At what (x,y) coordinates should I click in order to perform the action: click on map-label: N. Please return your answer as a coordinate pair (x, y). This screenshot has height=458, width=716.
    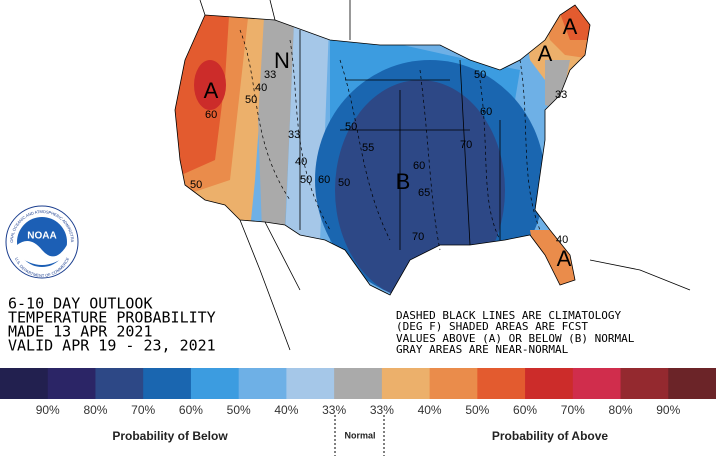
    Looking at the image, I should click on (282, 60).